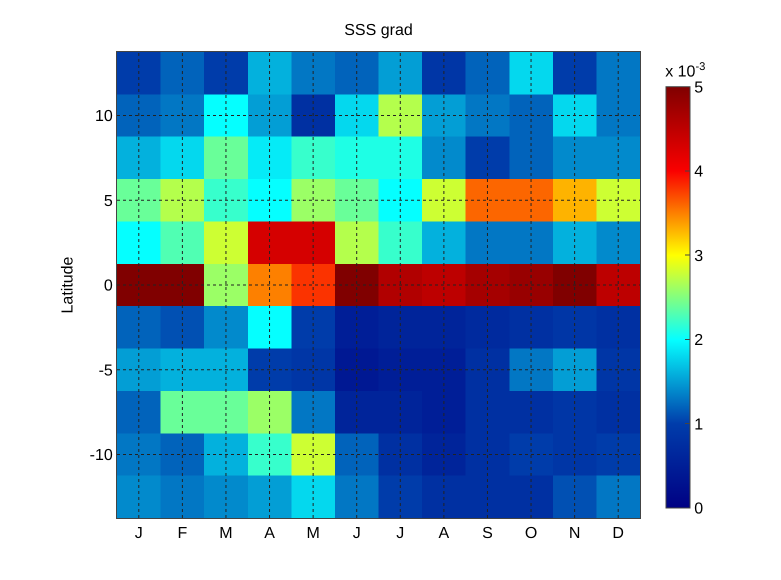 The image size is (781, 580). What do you see at coordinates (182, 533) in the screenshot?
I see `x-tick-label: F` at bounding box center [182, 533].